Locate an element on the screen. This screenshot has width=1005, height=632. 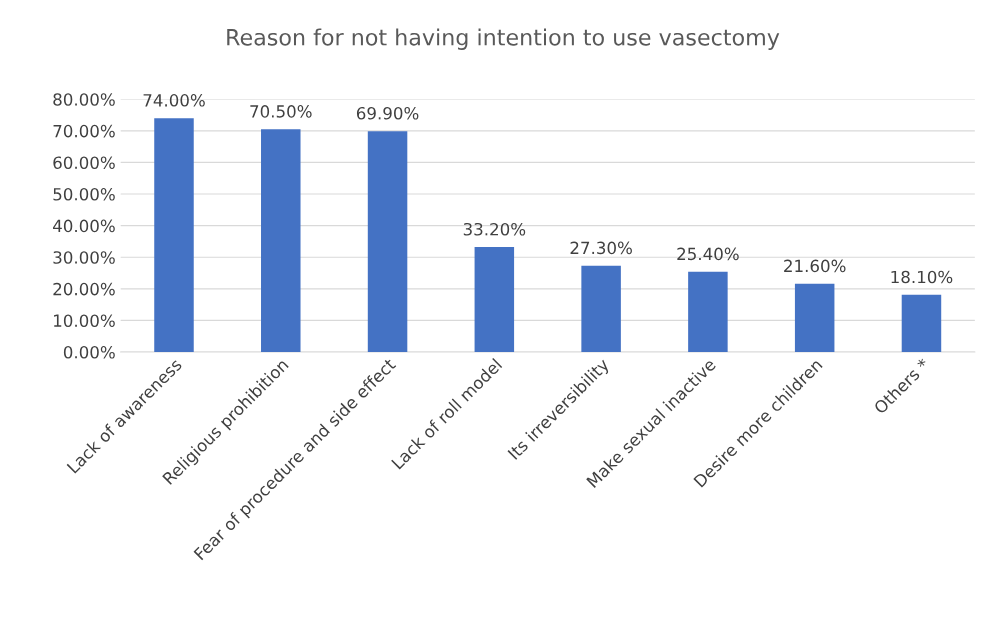
y-tick-label: 40.00% is located at coordinates (84, 226).